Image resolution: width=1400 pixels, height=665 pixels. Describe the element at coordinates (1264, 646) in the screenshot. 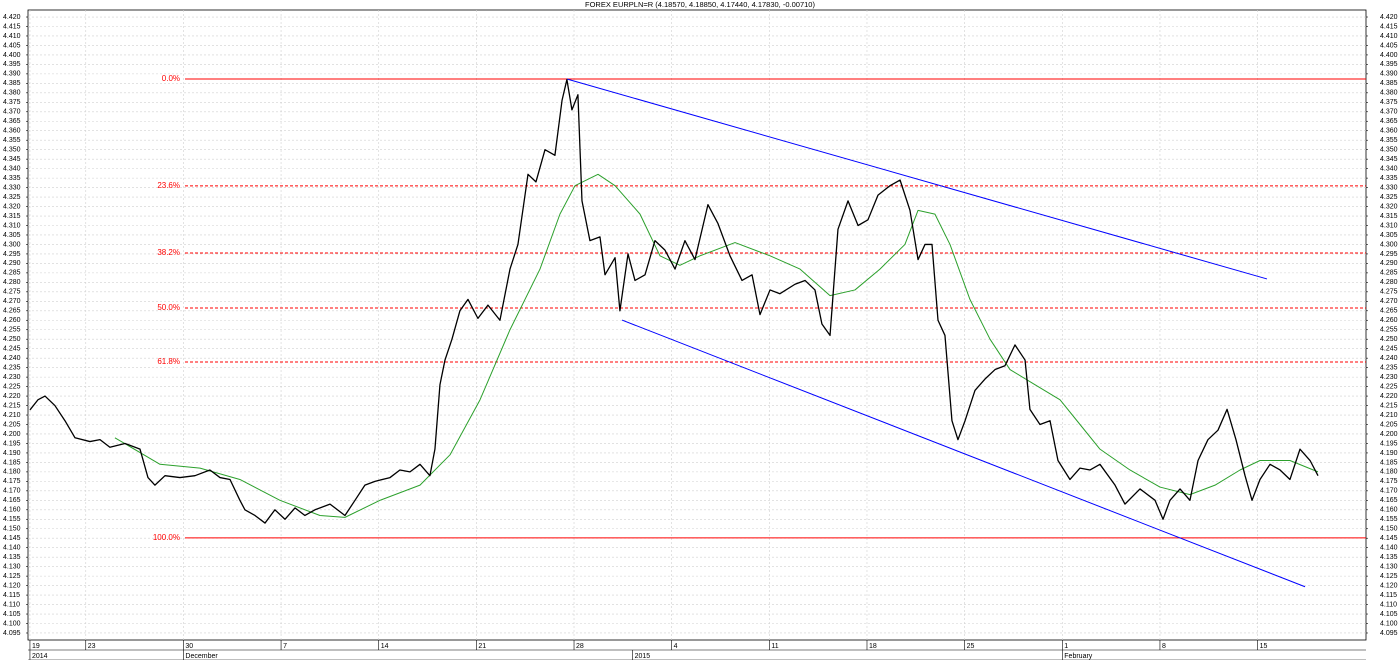

I see `x-tick-label: 15` at that location.